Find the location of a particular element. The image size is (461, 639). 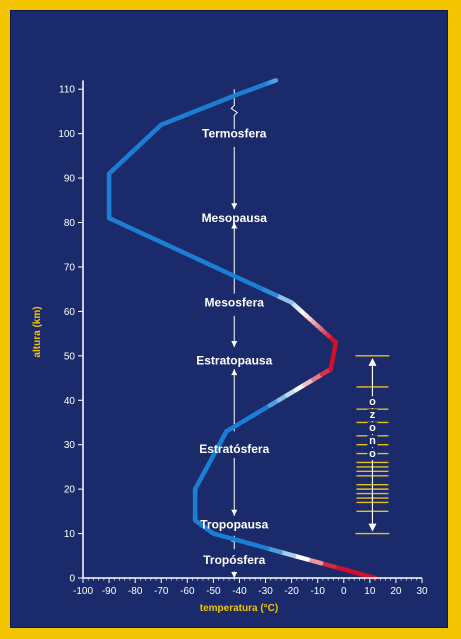

y-tick-label: 10 is located at coordinates (70, 534).